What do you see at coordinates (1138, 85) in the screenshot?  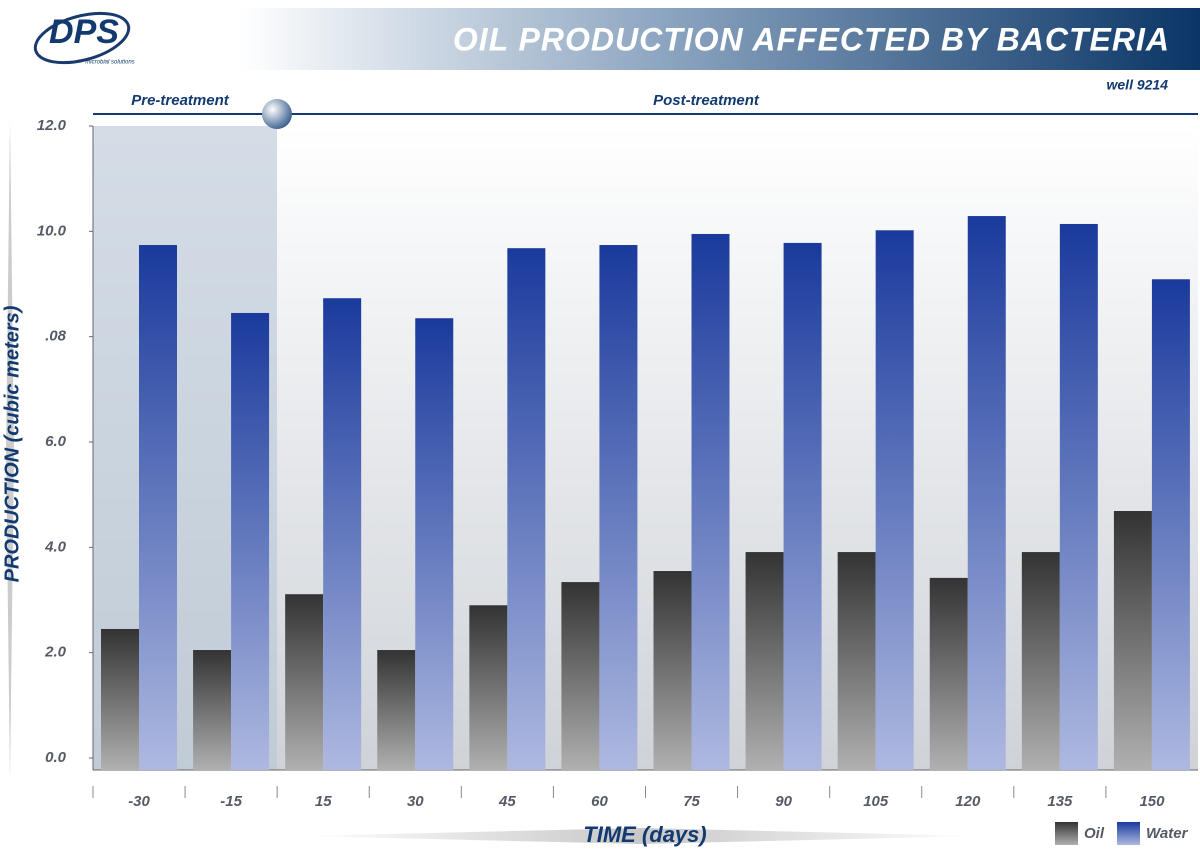 I see `subtitle: well 9214` at bounding box center [1138, 85].